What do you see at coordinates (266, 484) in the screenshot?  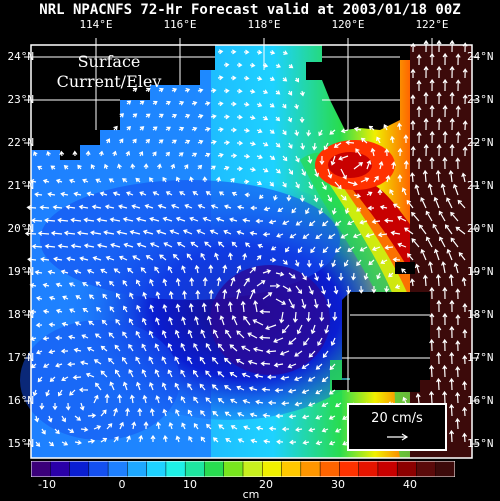 I see `colorbar-tick: 20` at bounding box center [266, 484].